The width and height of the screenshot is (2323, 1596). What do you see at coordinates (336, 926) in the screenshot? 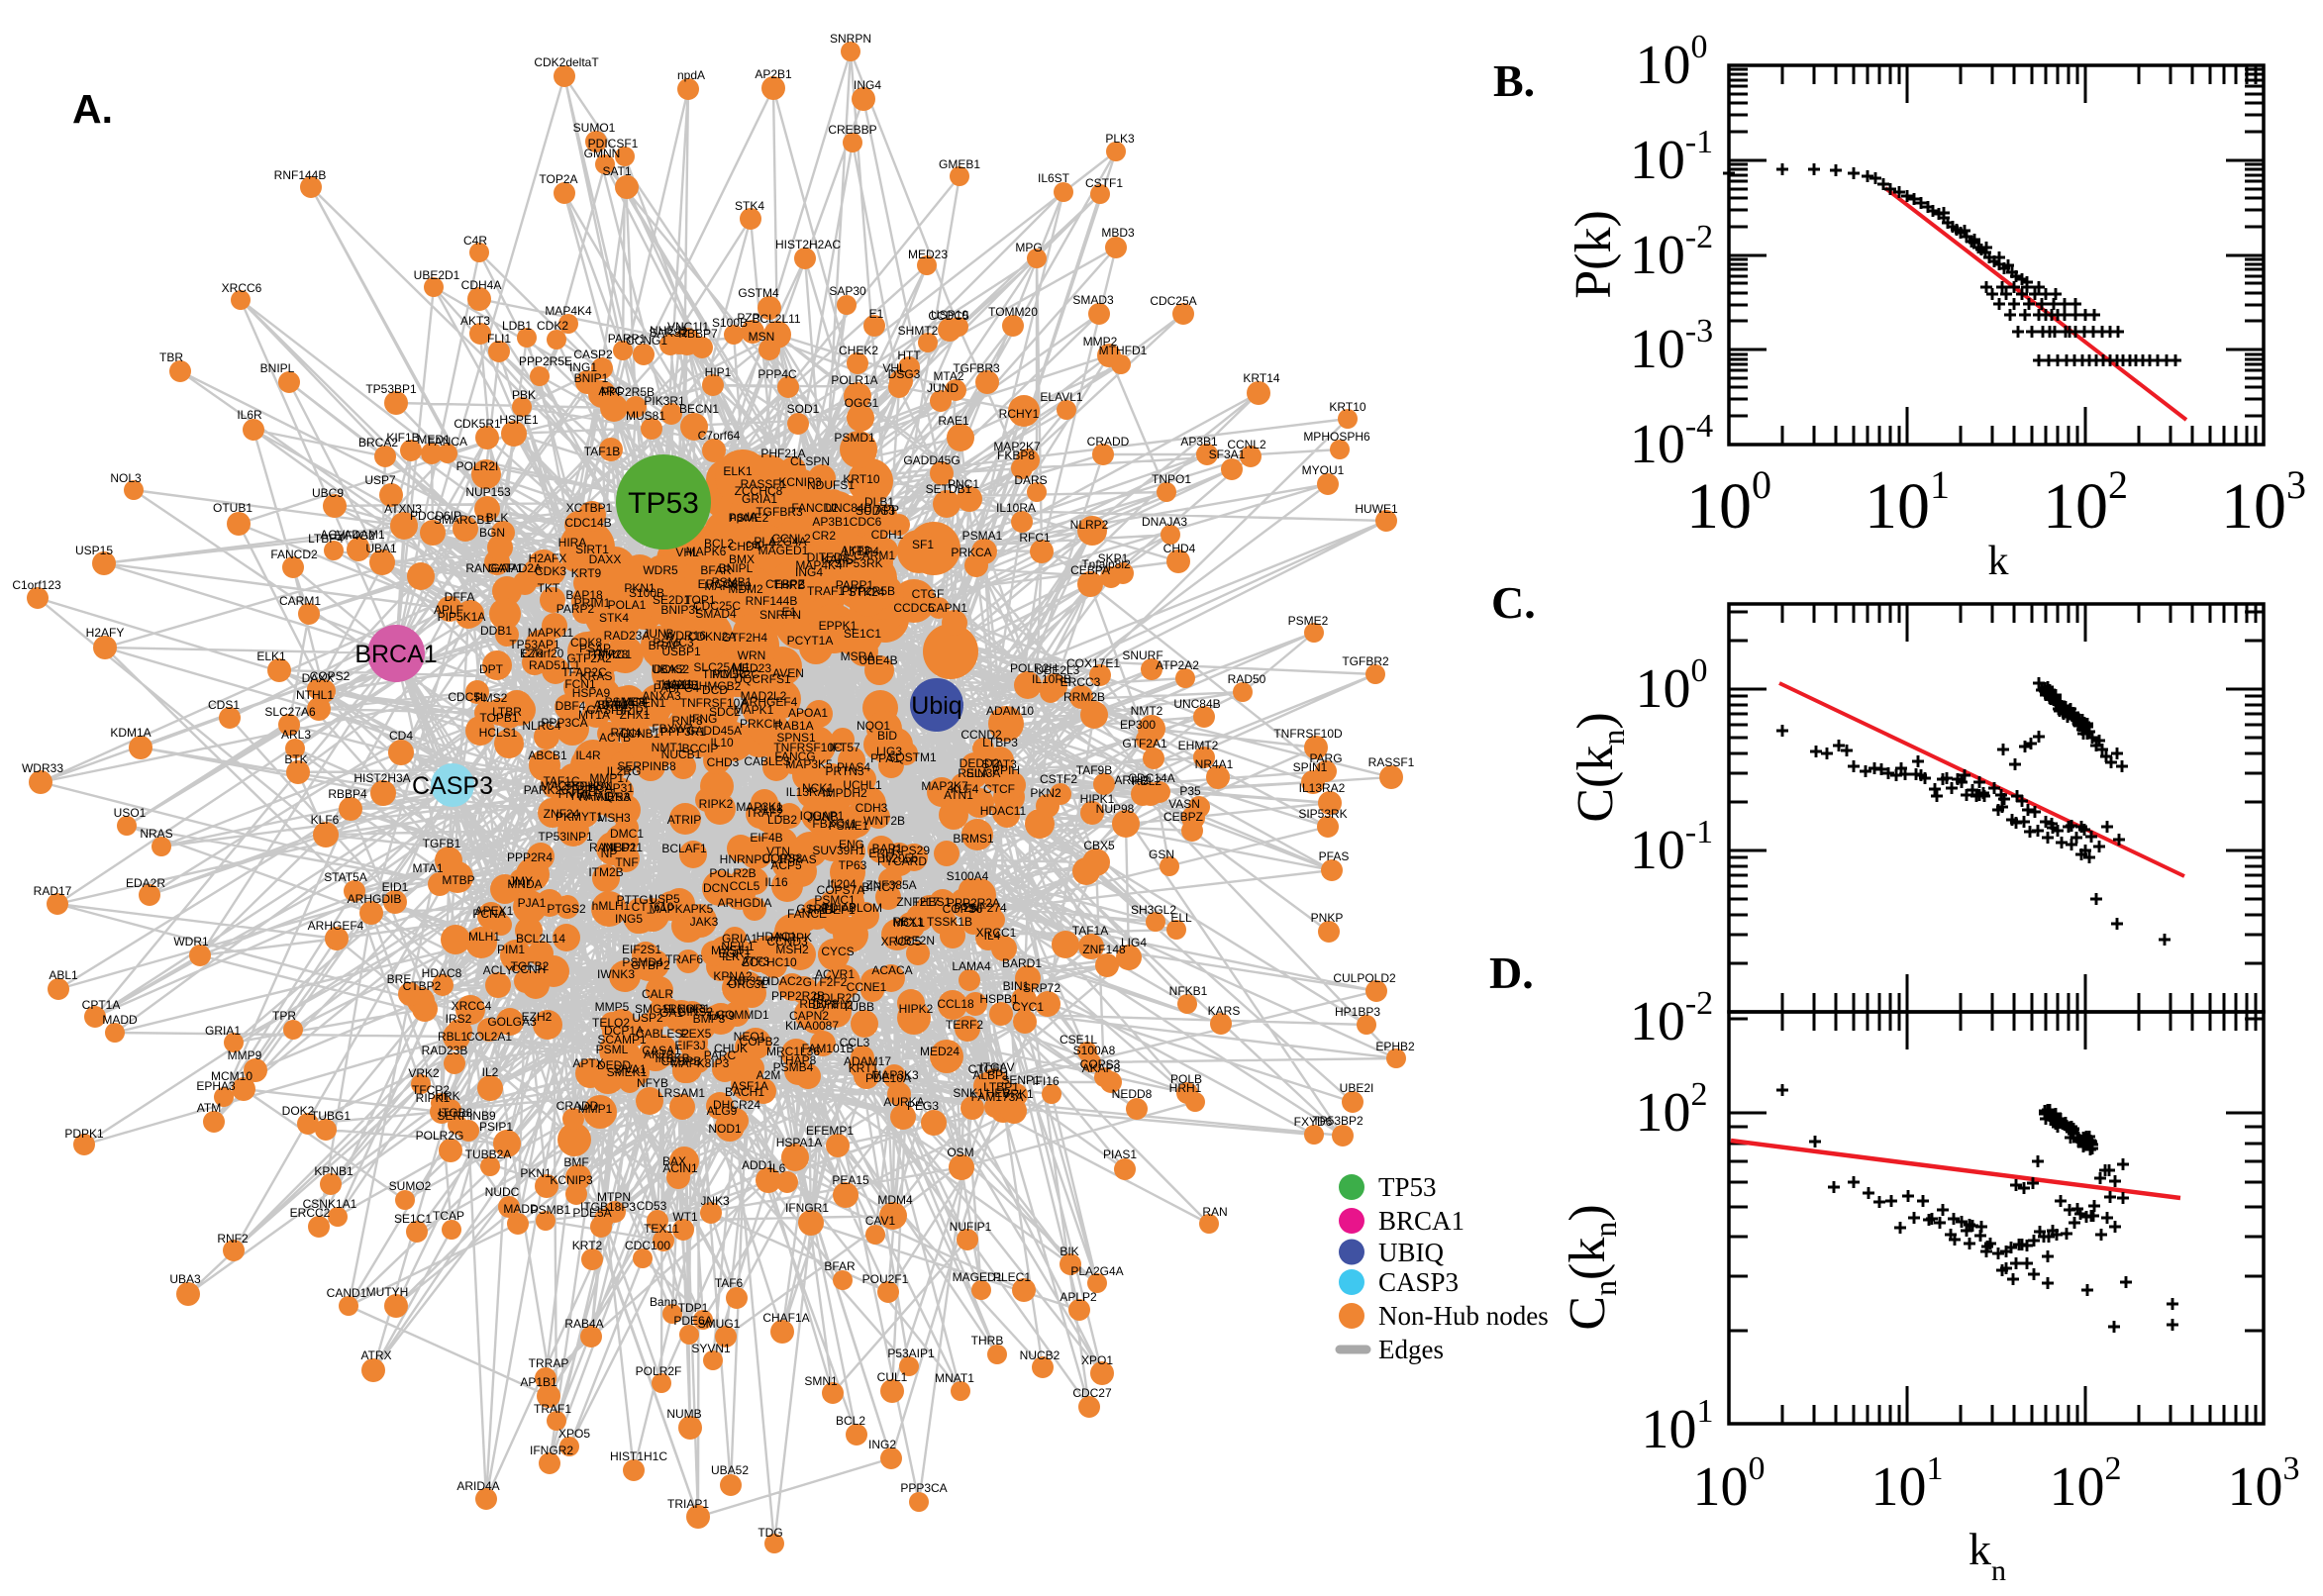
I see `svg-text: ARHGEF4` at bounding box center [336, 926].